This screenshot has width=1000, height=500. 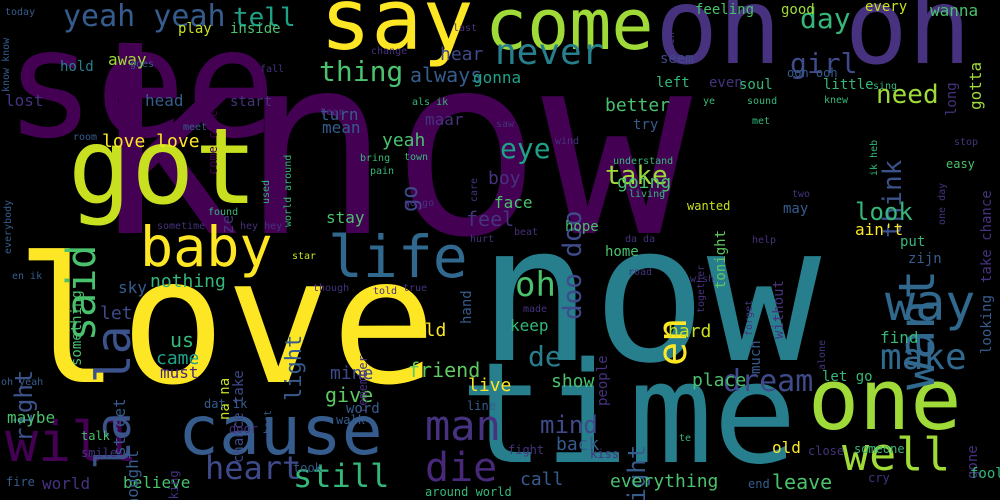 What do you see at coordinates (255, 29) in the screenshot?
I see `word-inside: inside` at bounding box center [255, 29].